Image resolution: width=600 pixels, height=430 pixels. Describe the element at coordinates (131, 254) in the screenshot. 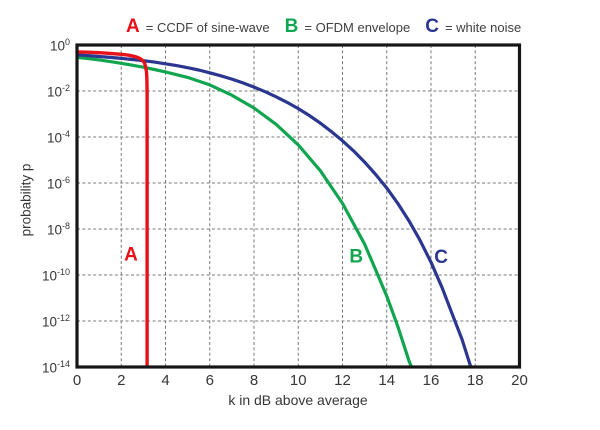

I see `series-label-A: A` at that location.